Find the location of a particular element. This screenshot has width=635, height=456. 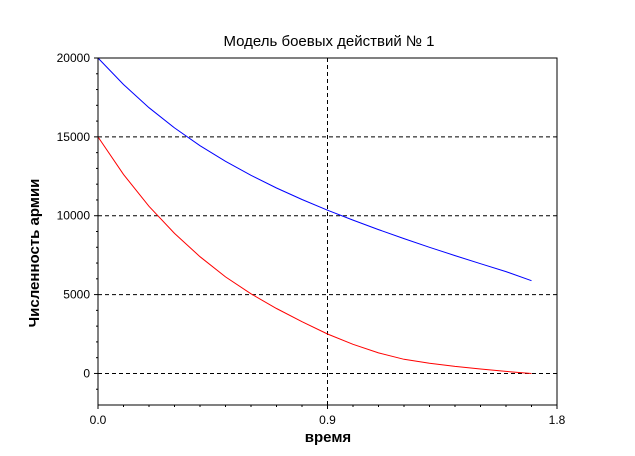

y-axis-label: Численность армии is located at coordinates (34, 253).